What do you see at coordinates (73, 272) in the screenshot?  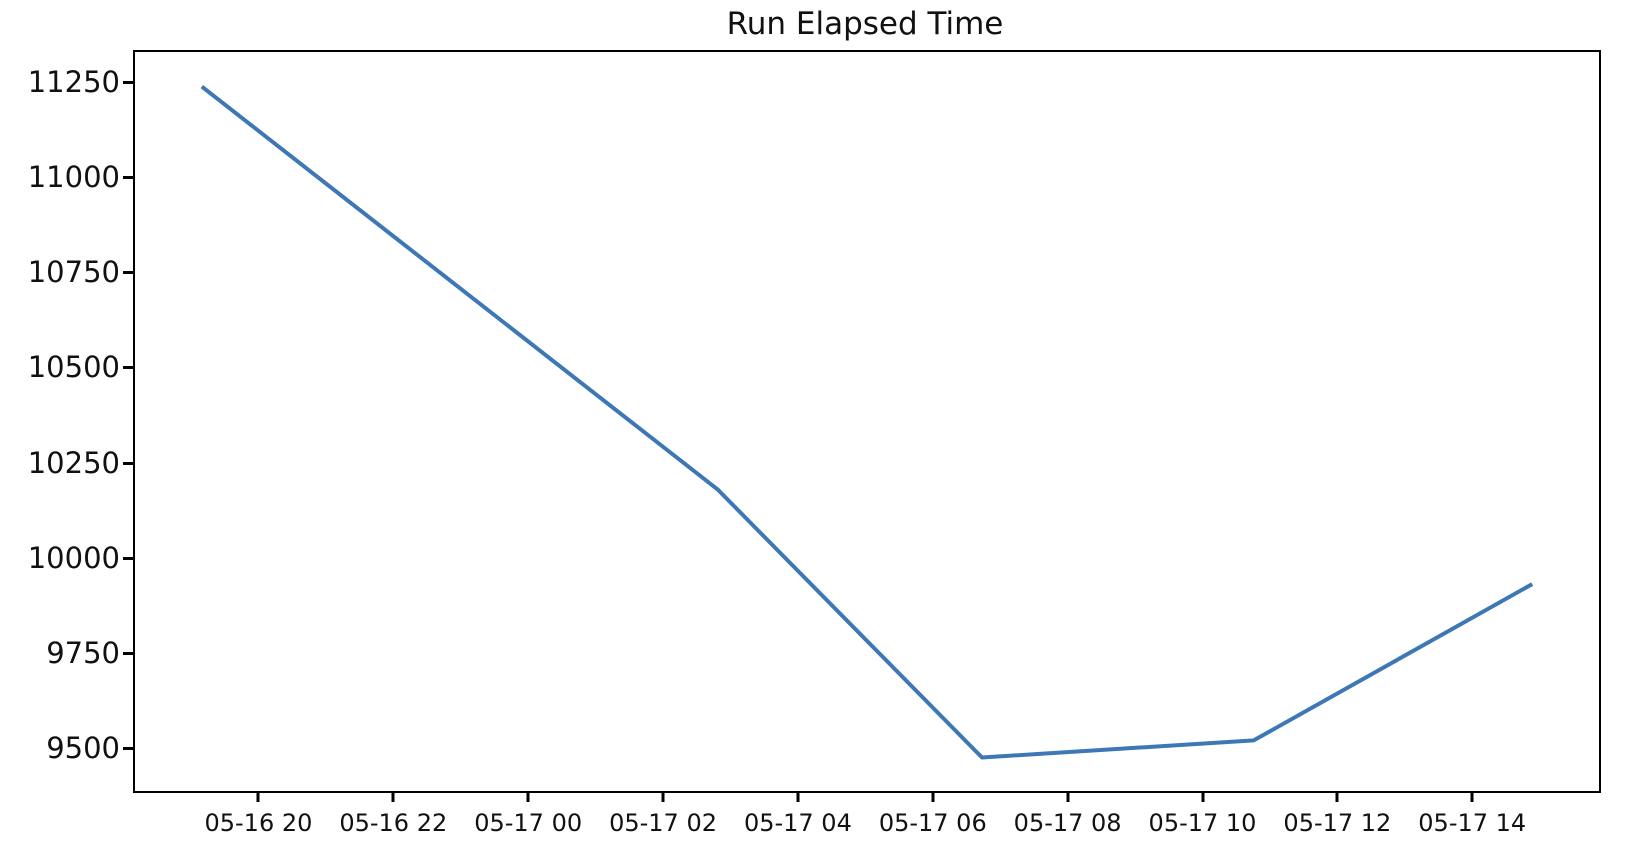 I see `y-tick-label: 10750` at bounding box center [73, 272].